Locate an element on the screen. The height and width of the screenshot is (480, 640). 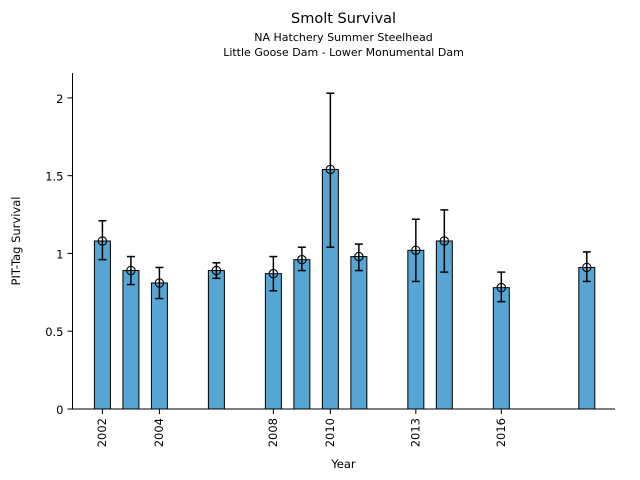
chart-subtitle-line1: NA Hatchery Summer Steelhead is located at coordinates (343, 37).